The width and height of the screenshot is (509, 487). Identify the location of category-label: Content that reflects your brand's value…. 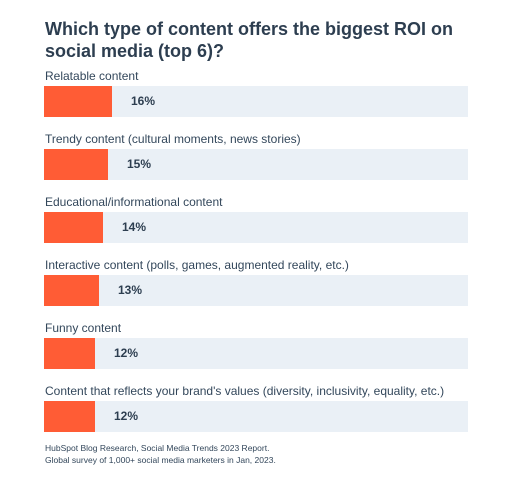
(245, 391).